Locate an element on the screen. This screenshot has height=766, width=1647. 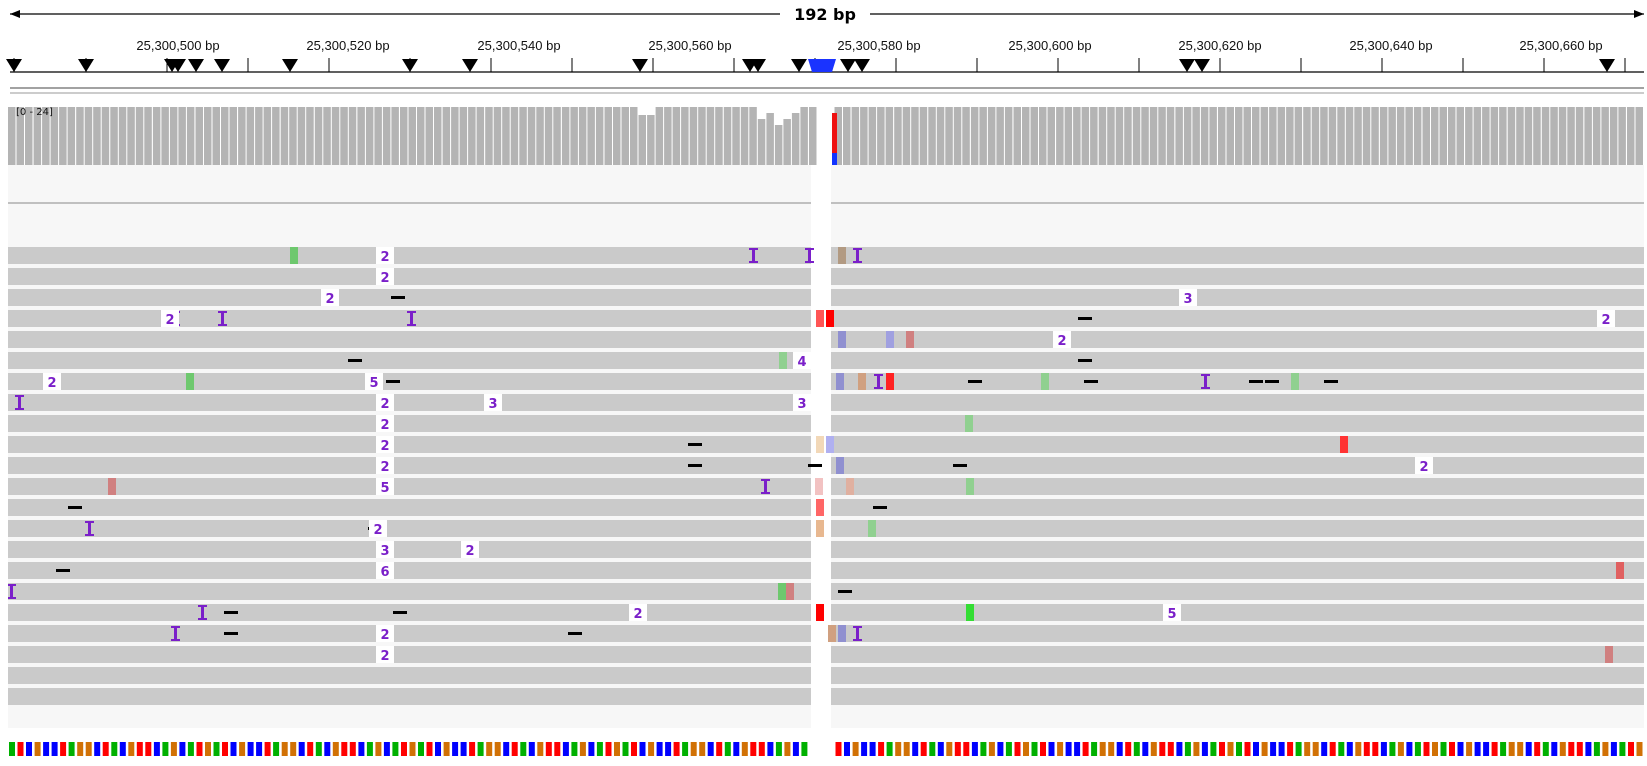
insertion-count-label: 6 is located at coordinates (384, 572).